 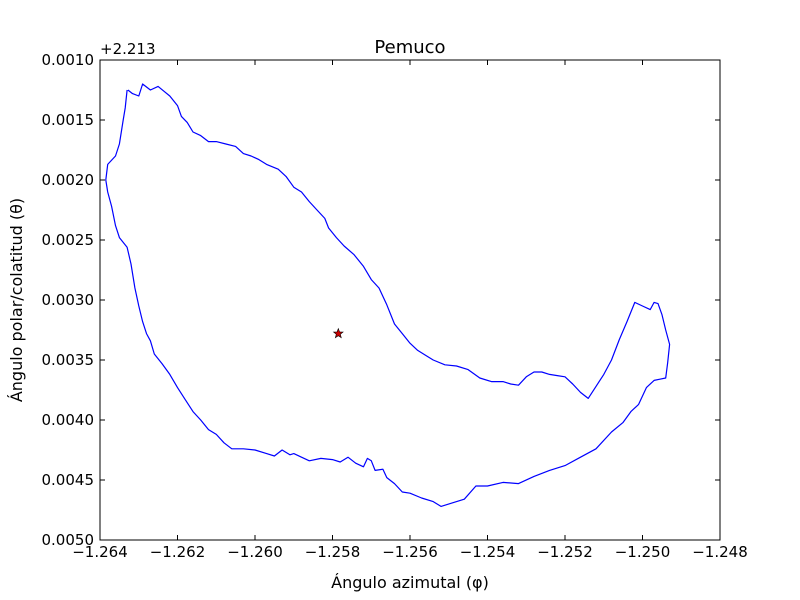 What do you see at coordinates (178, 552) in the screenshot?
I see `x-tick-label: −1.262` at bounding box center [178, 552].